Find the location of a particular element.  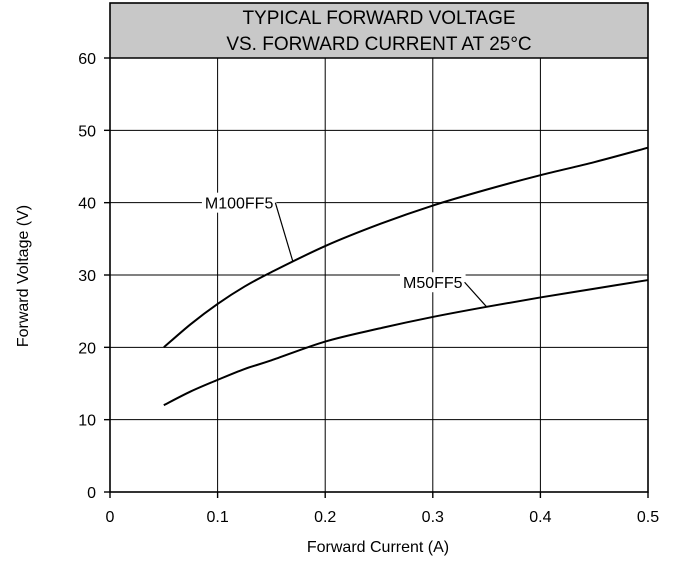

y-tick-label: 40 is located at coordinates (87, 204).